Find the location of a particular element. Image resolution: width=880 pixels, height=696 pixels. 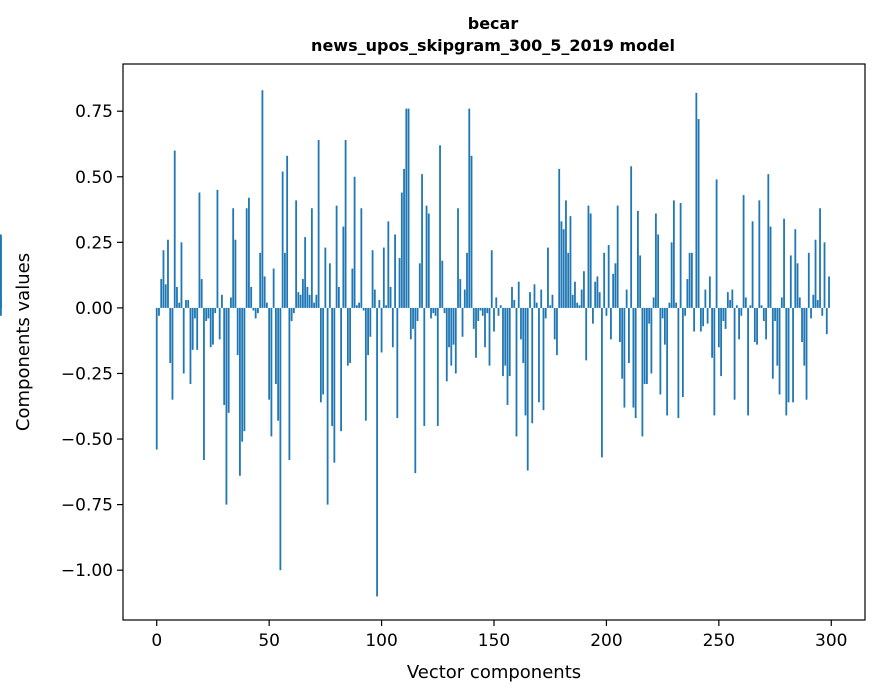

chart-title: becar is located at coordinates (493, 23).